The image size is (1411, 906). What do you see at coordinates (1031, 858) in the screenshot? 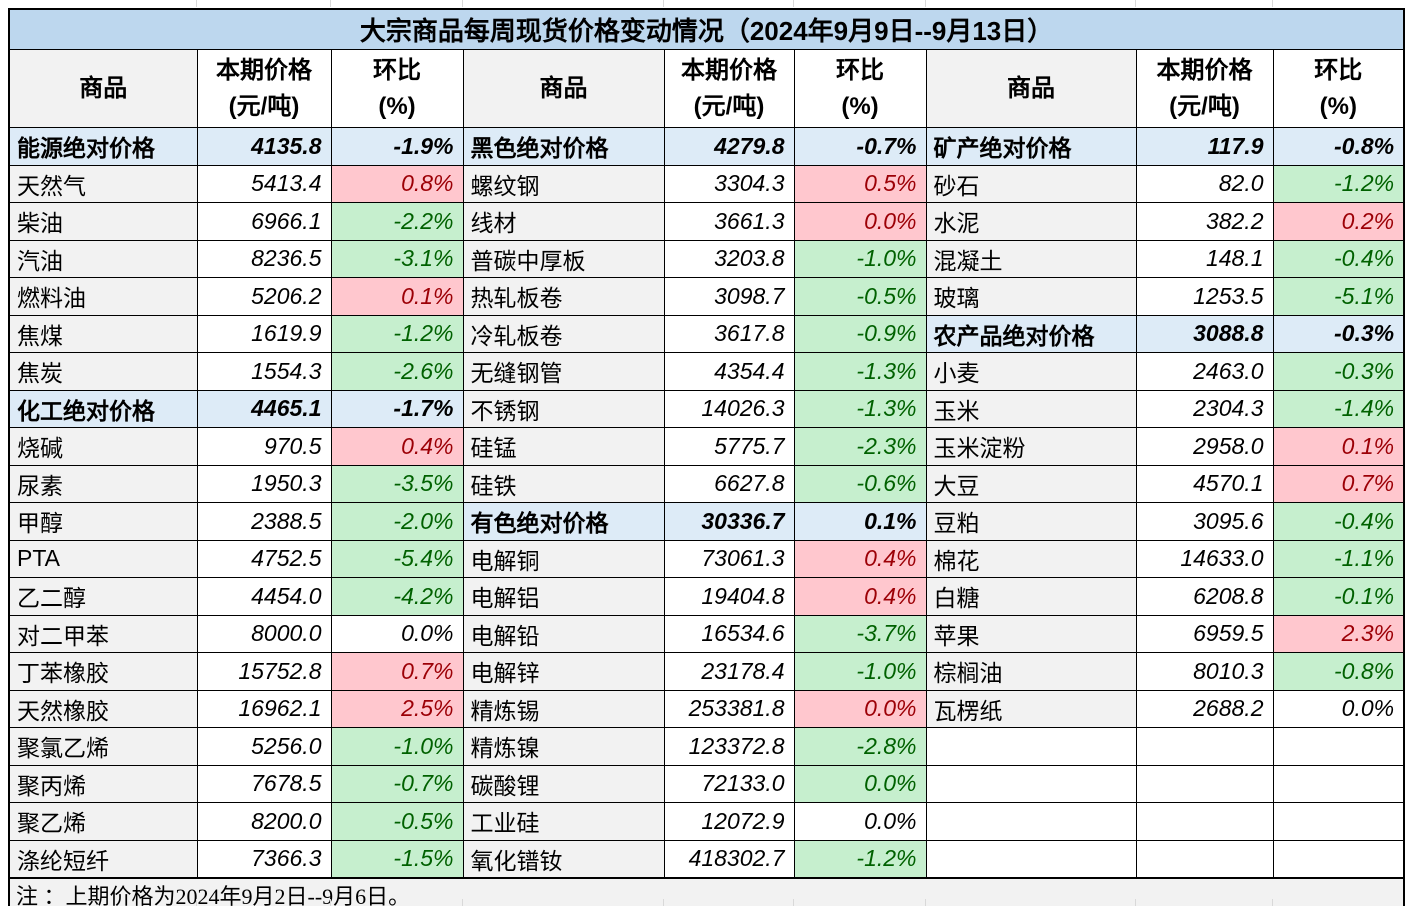
I see `commodity-name-cell` at bounding box center [1031, 858].